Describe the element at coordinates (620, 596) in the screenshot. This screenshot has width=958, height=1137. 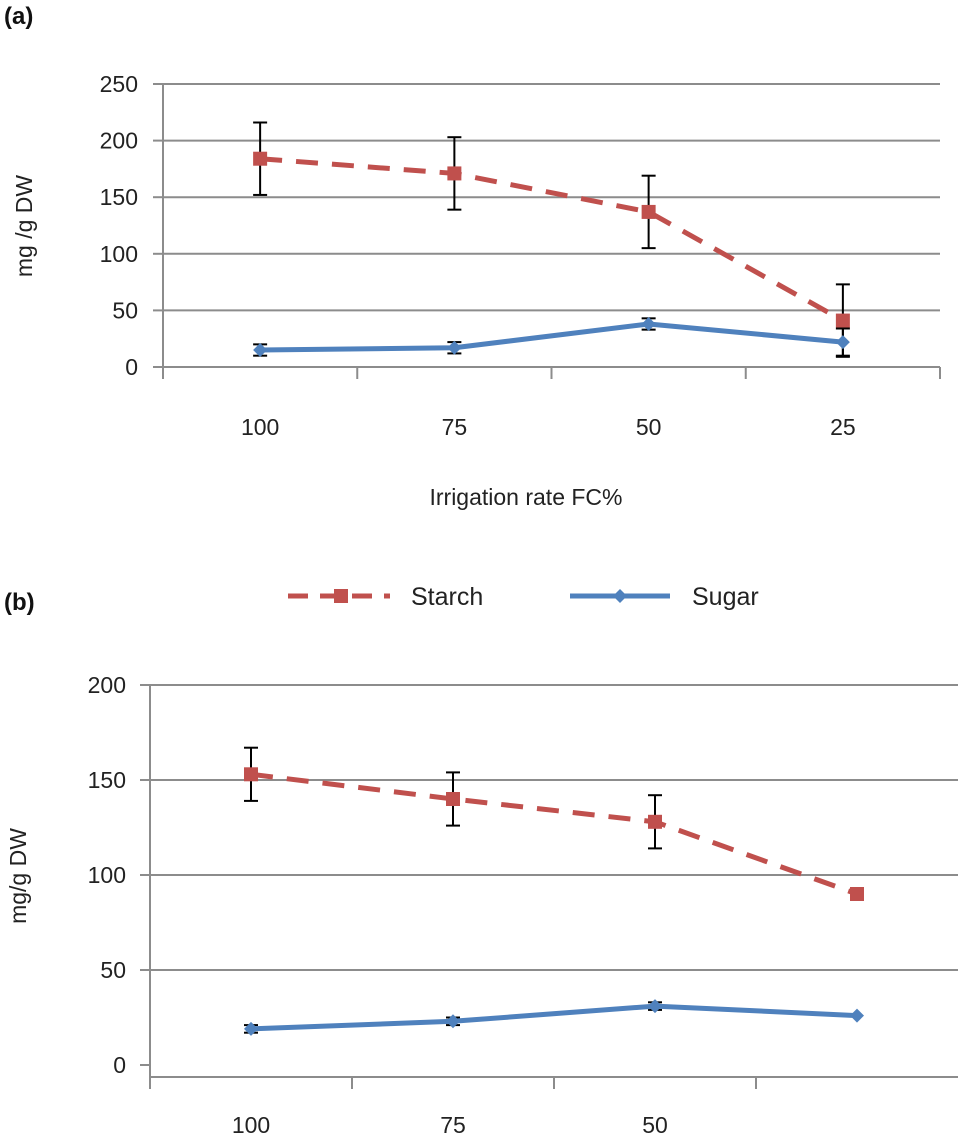
I see `legend-marker-diamond-icon` at that location.